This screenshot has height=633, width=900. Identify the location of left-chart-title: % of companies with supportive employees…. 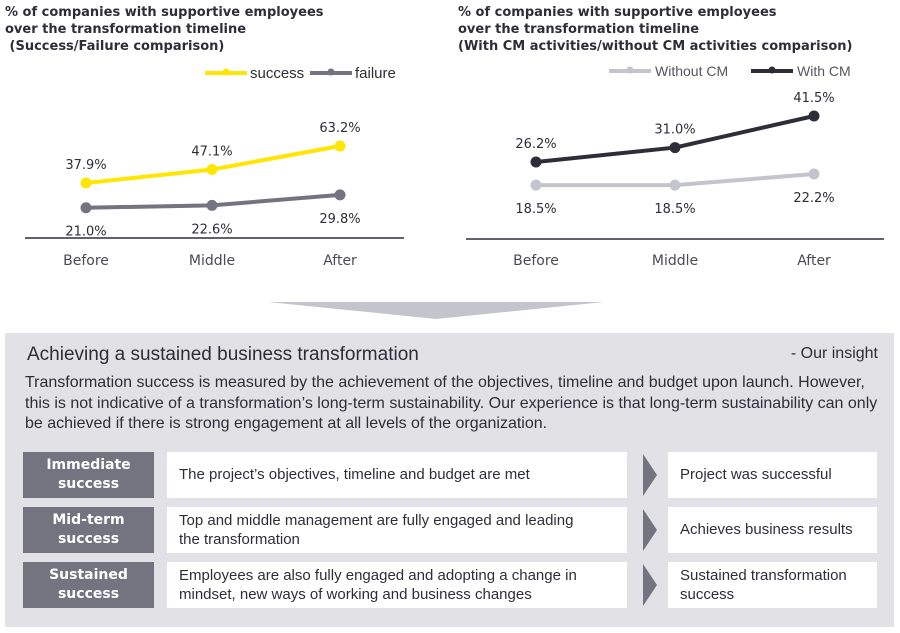
(164, 29).